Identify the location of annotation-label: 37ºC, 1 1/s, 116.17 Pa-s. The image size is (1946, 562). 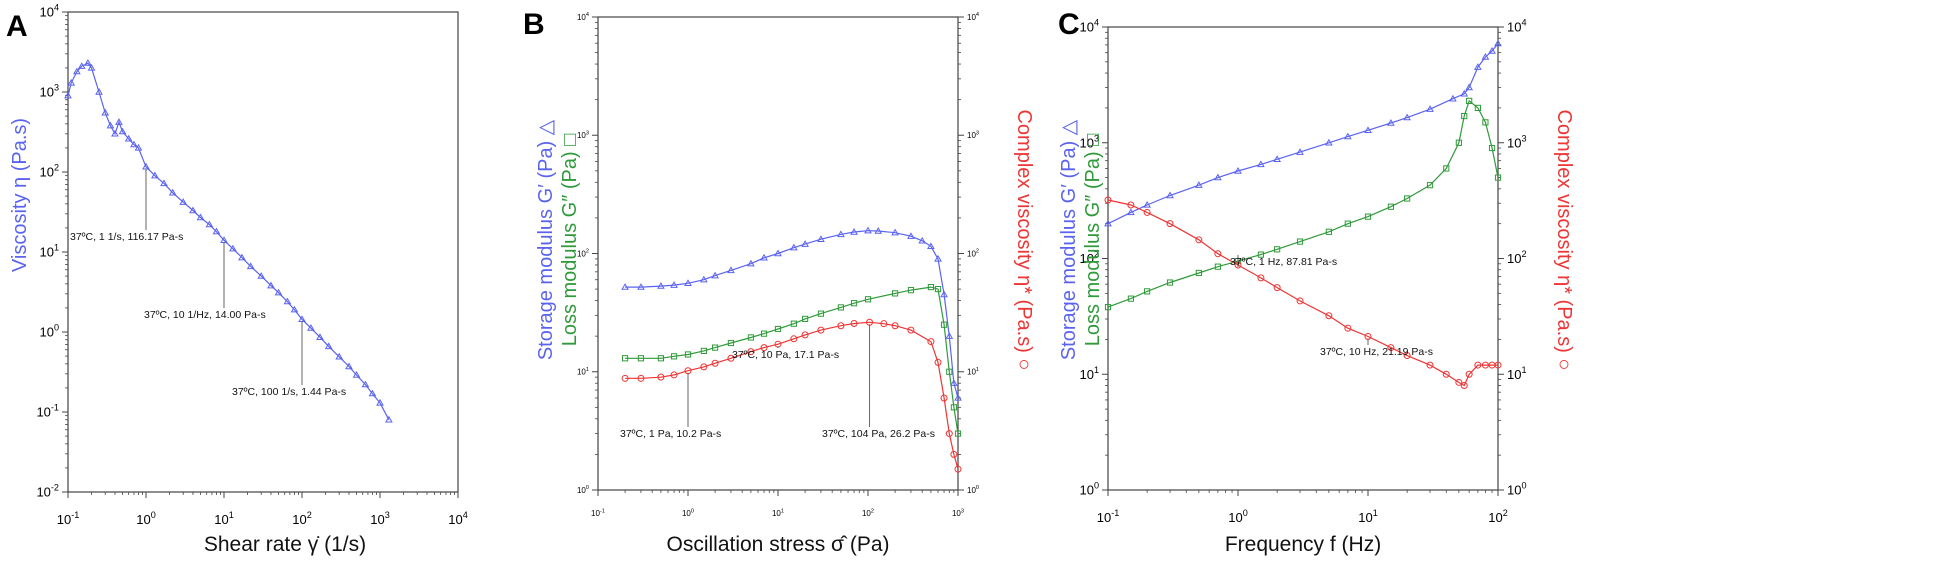
(126, 237).